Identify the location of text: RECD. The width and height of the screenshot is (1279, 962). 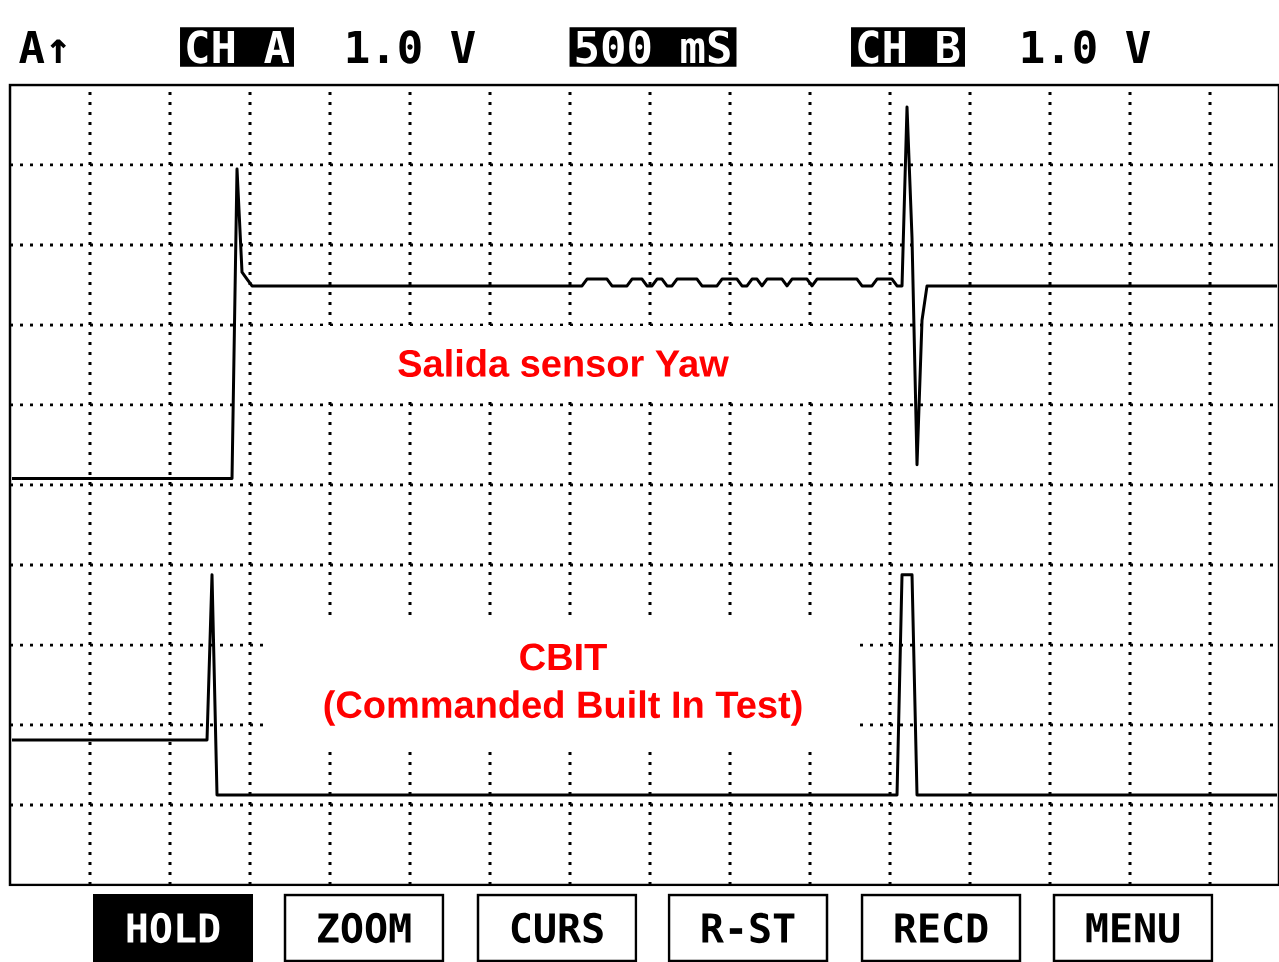
(941, 928).